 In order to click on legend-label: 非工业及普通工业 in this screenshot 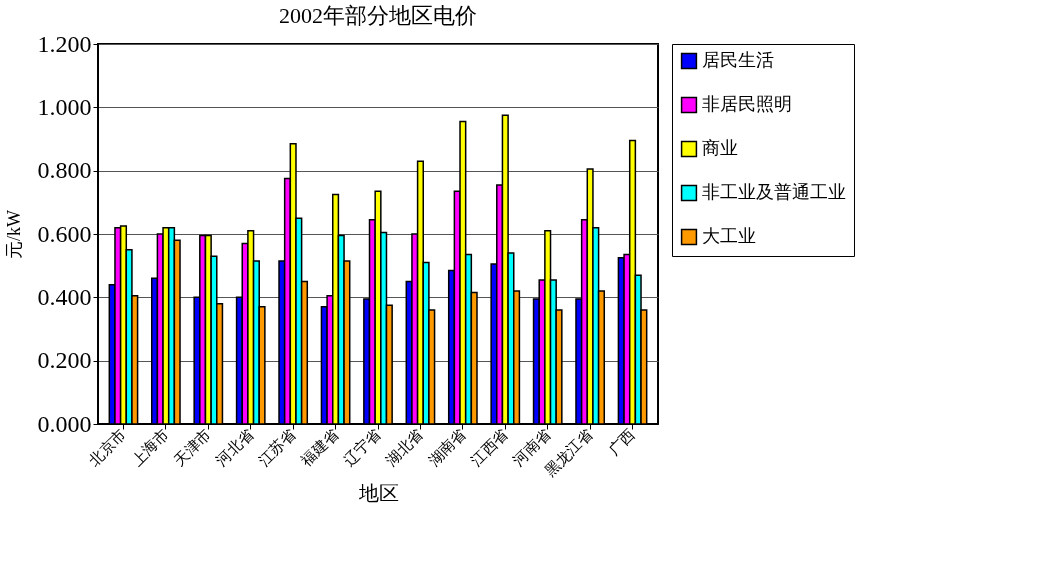, I will do `click(774, 192)`.